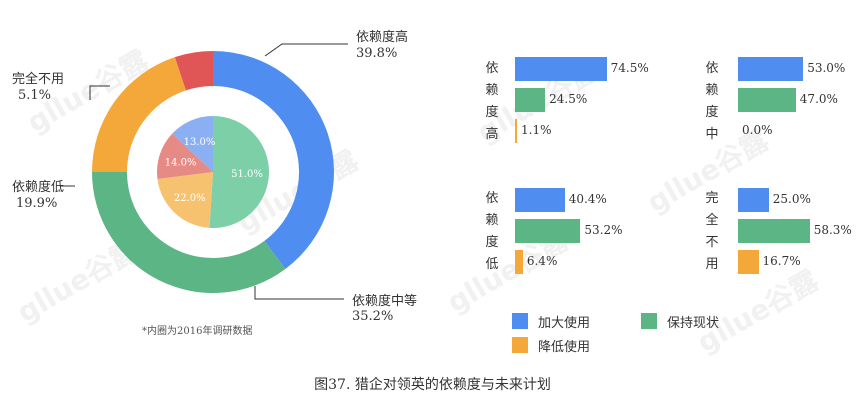 The image size is (865, 409). I want to click on label-high-name: 依赖度高, so click(382, 37).